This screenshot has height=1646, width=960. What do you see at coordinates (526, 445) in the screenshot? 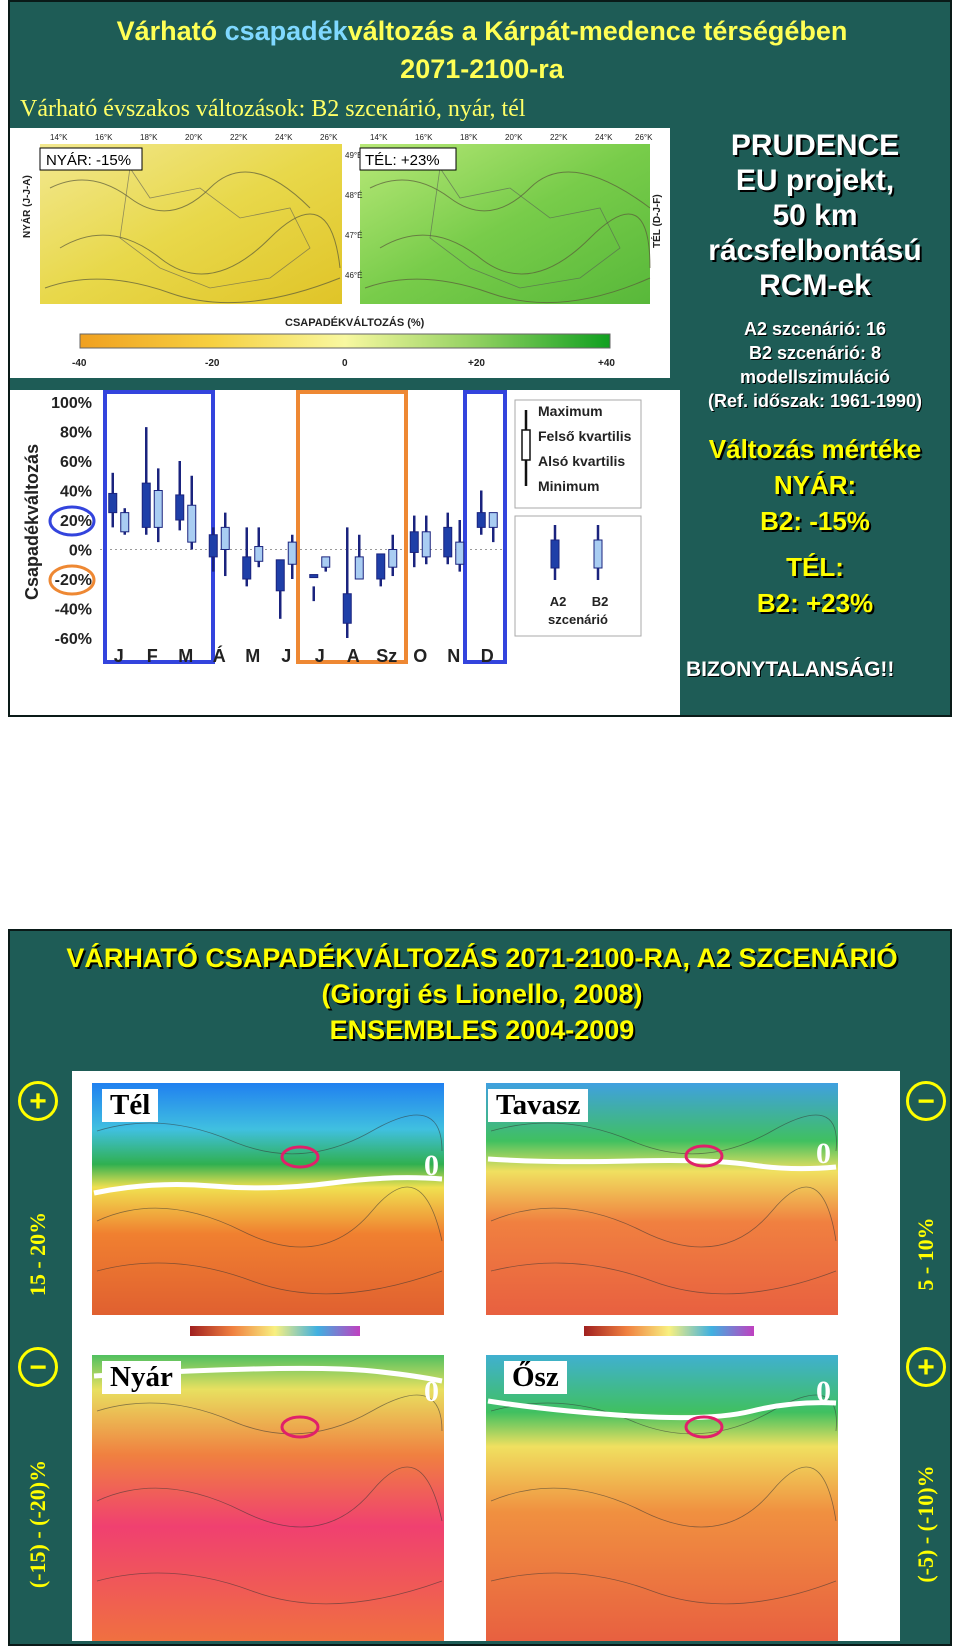
I see `legend-box-symbol` at bounding box center [526, 445].